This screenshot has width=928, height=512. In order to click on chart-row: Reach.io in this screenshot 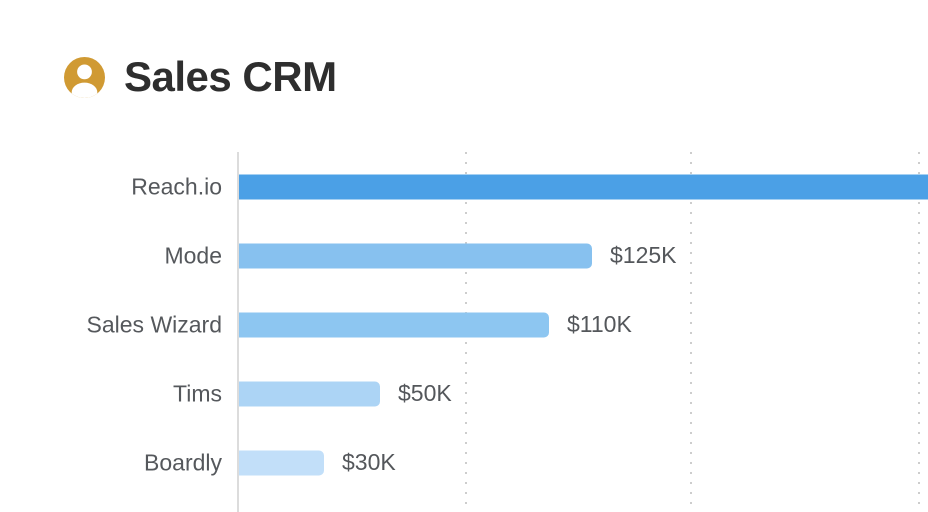, I will do `click(464, 186)`.